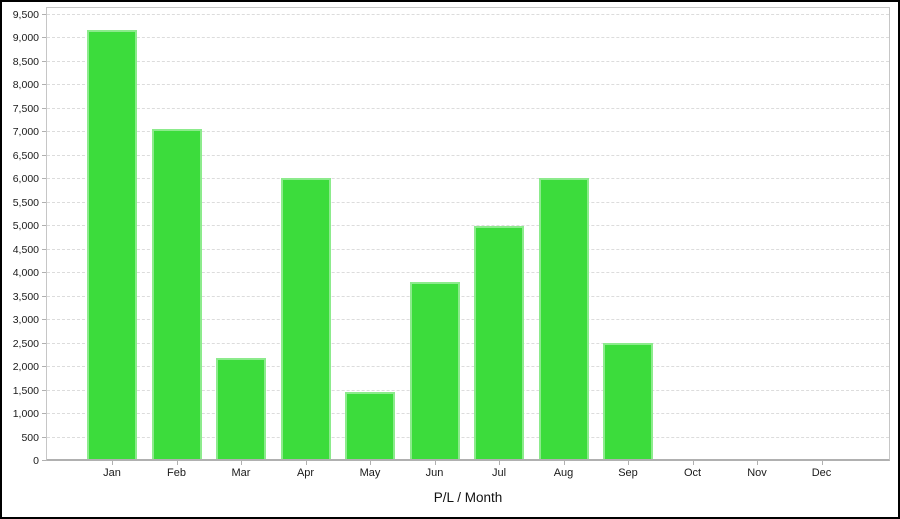 The width and height of the screenshot is (900, 519). What do you see at coordinates (25, 85) in the screenshot?
I see `y-axis-label: 8,000` at bounding box center [25, 85].